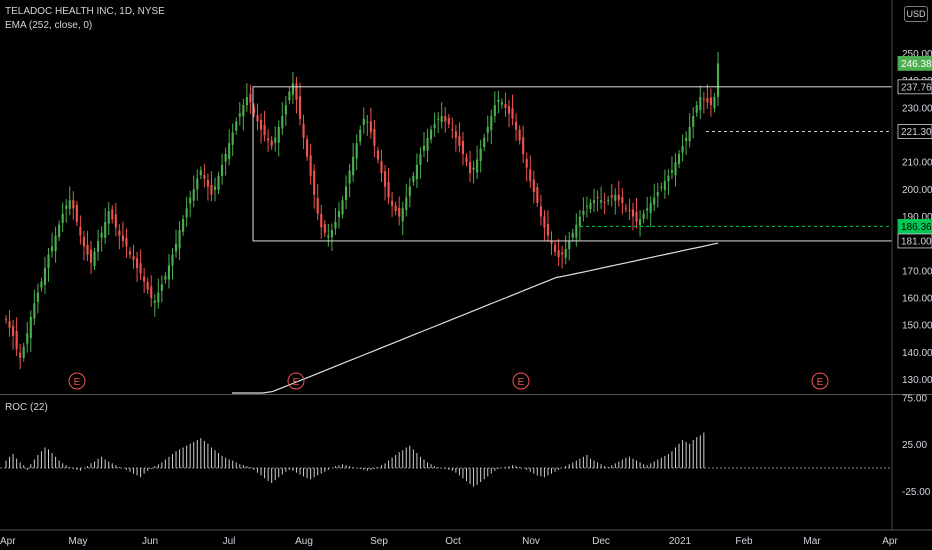 This screenshot has height=550, width=932. What do you see at coordinates (601, 541) in the screenshot?
I see `x-tick-label: Dec` at bounding box center [601, 541].